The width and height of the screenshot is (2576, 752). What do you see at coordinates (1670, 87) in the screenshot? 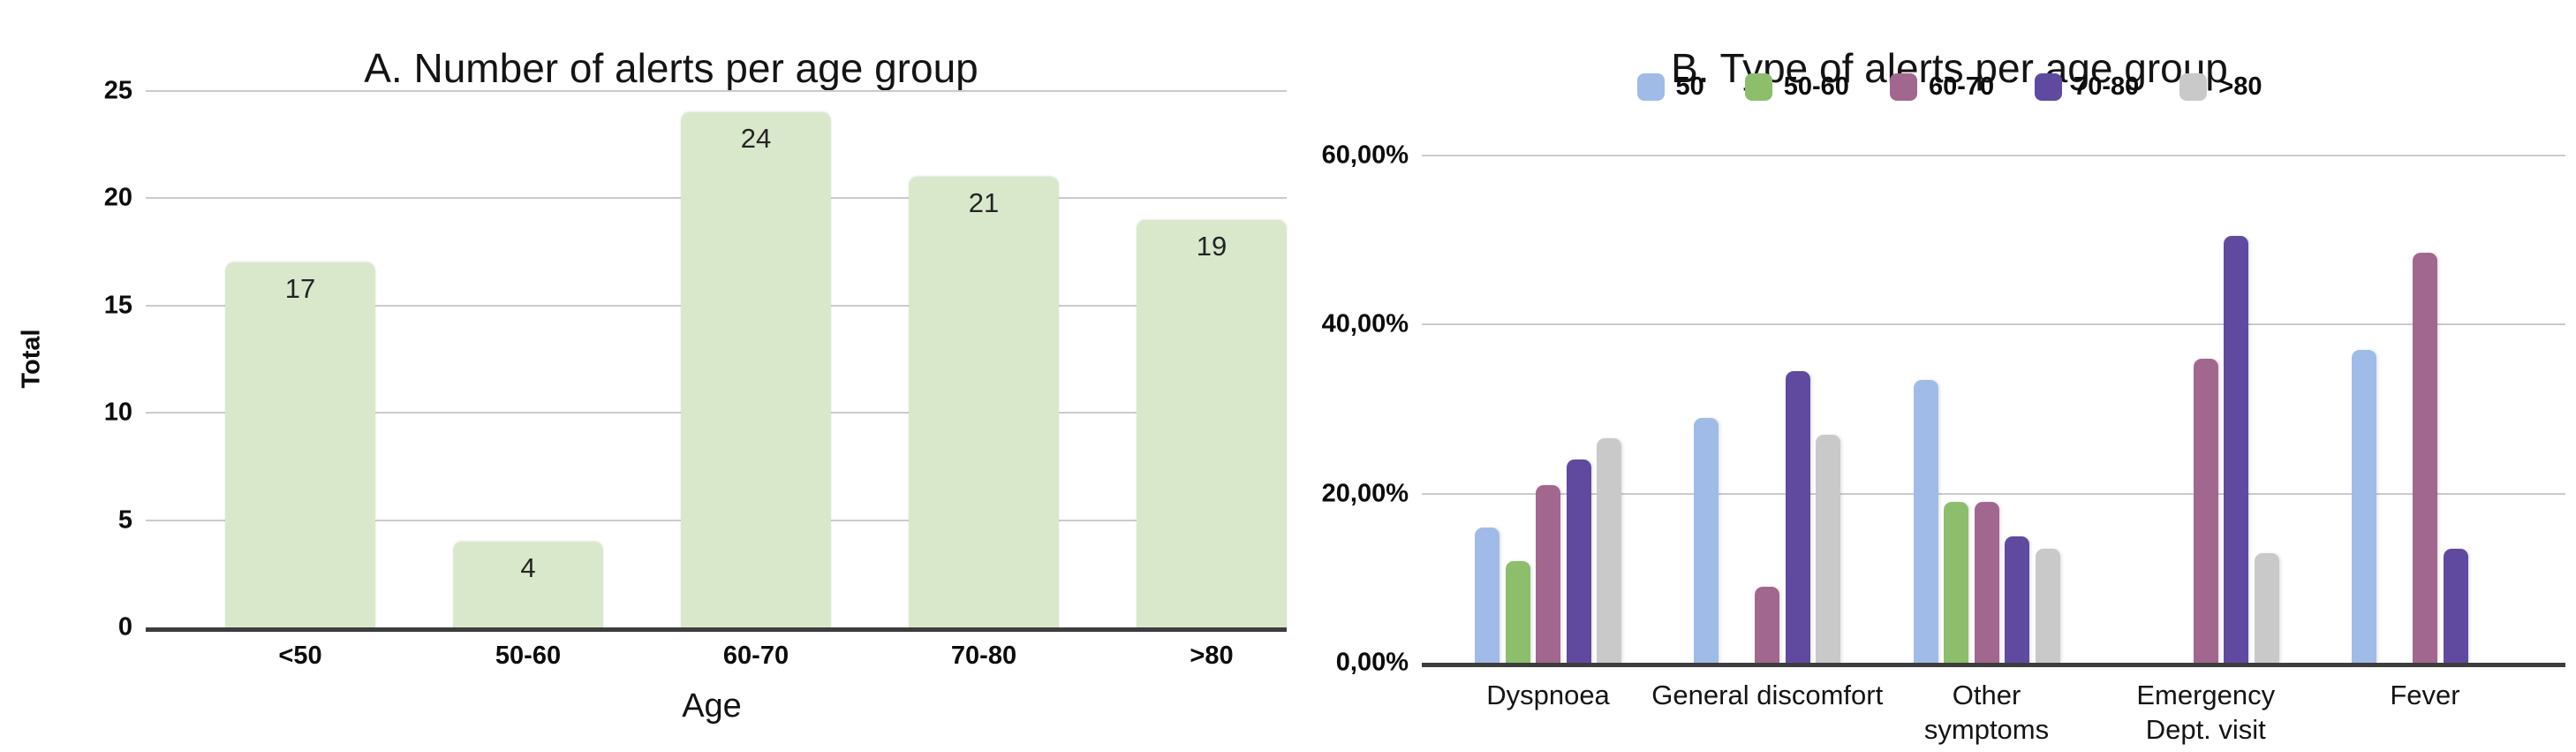
I see `legend-item: 50` at bounding box center [1670, 87].